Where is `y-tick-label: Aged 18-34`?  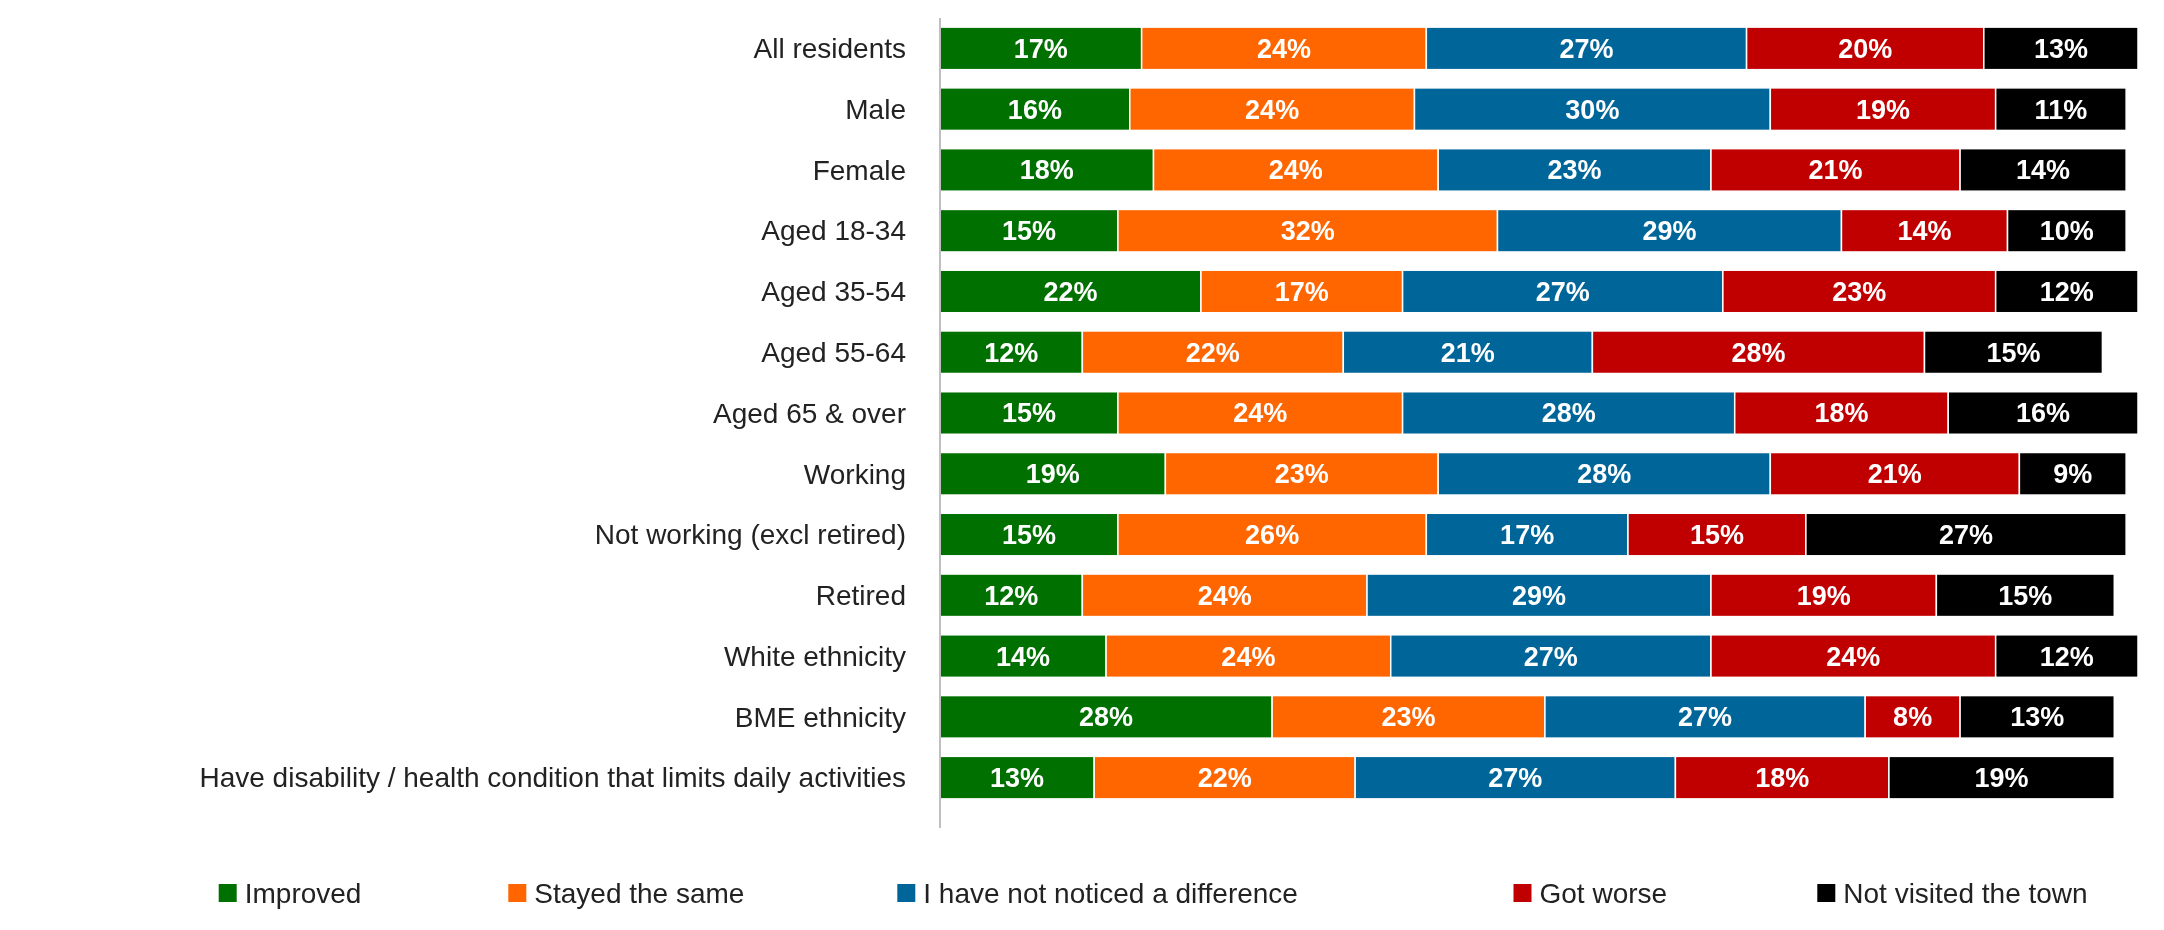 y-tick-label: Aged 18-34 is located at coordinates (833, 231).